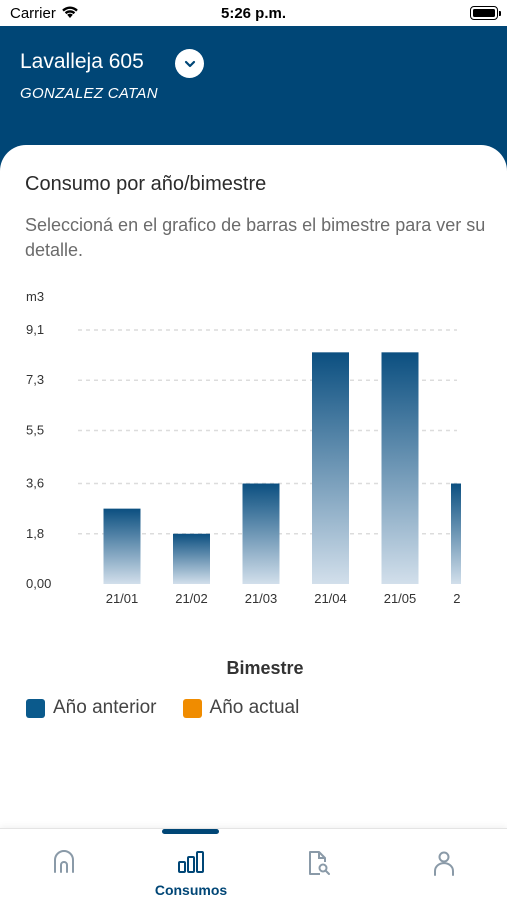 The image size is (507, 900). I want to click on chevron-down-icon, so click(189, 63).